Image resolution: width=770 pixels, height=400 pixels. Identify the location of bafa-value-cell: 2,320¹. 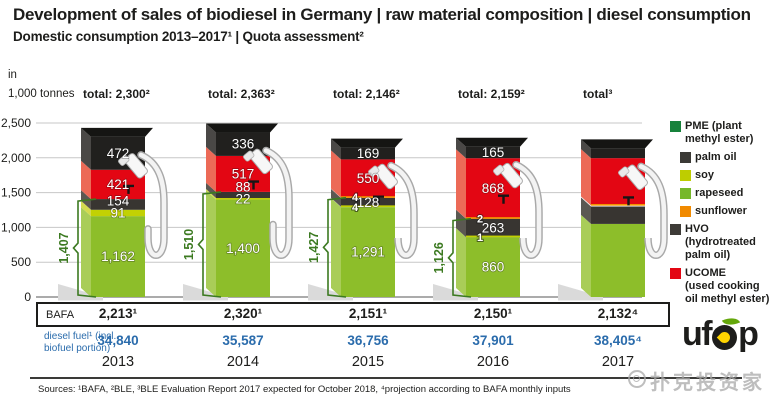
(243, 313).